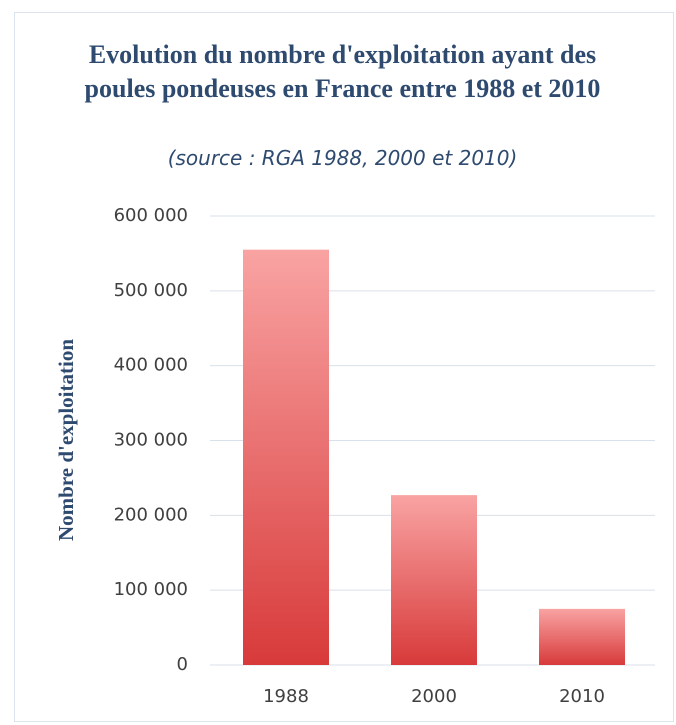 The image size is (676, 725). What do you see at coordinates (434, 696) in the screenshot?
I see `x-tick-label: 2000` at bounding box center [434, 696].